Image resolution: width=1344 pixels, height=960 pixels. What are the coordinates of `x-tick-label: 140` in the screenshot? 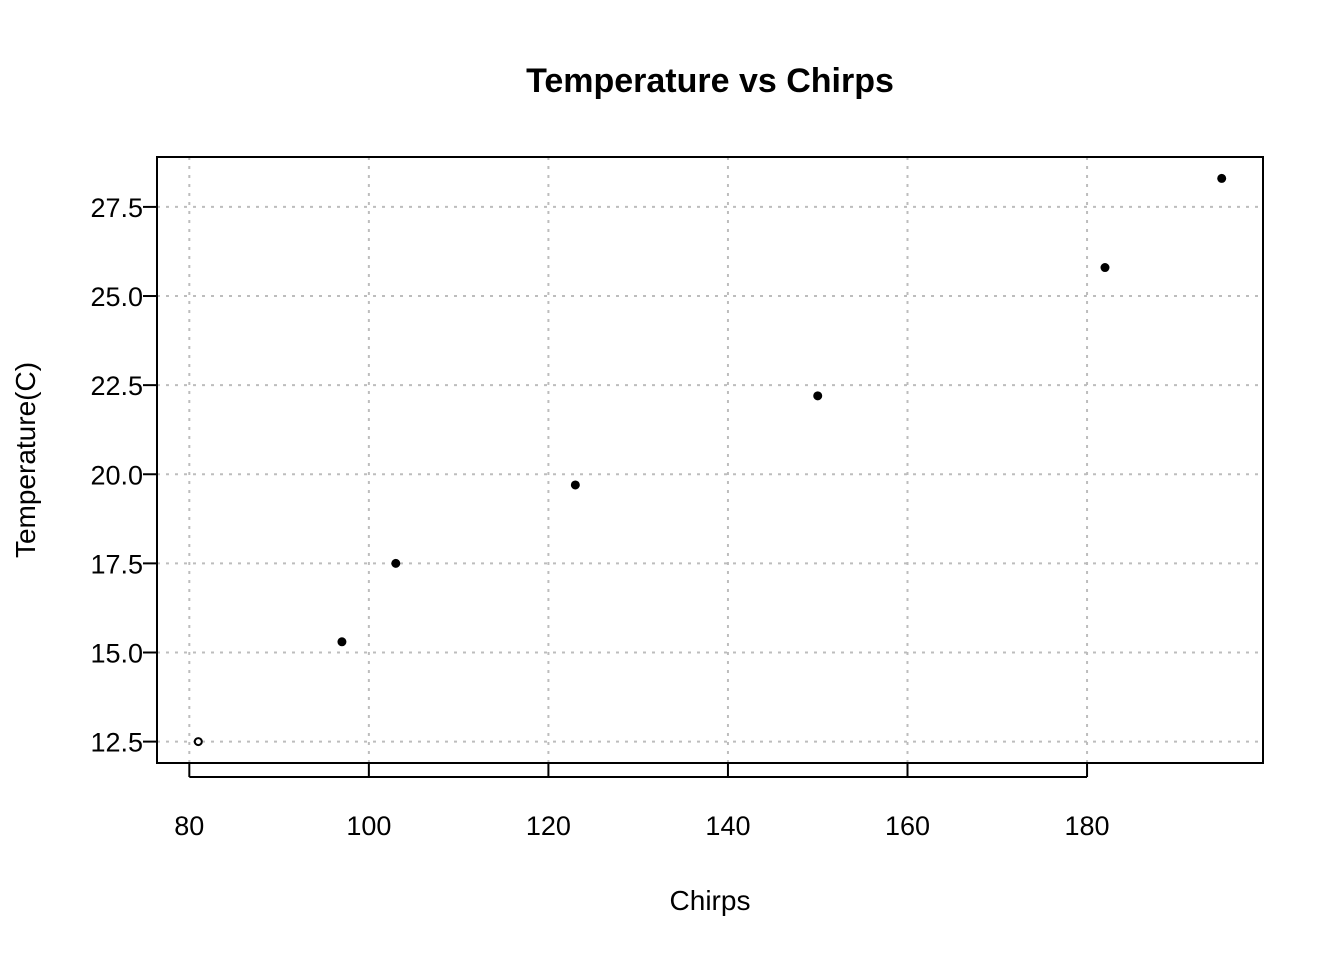 It's located at (727, 826).